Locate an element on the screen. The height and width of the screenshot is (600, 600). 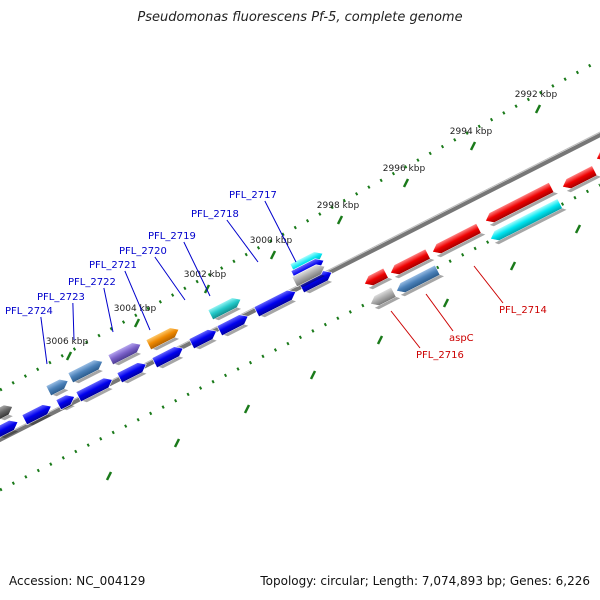
gene-label: PFL_2714 is located at coordinates (523, 310).